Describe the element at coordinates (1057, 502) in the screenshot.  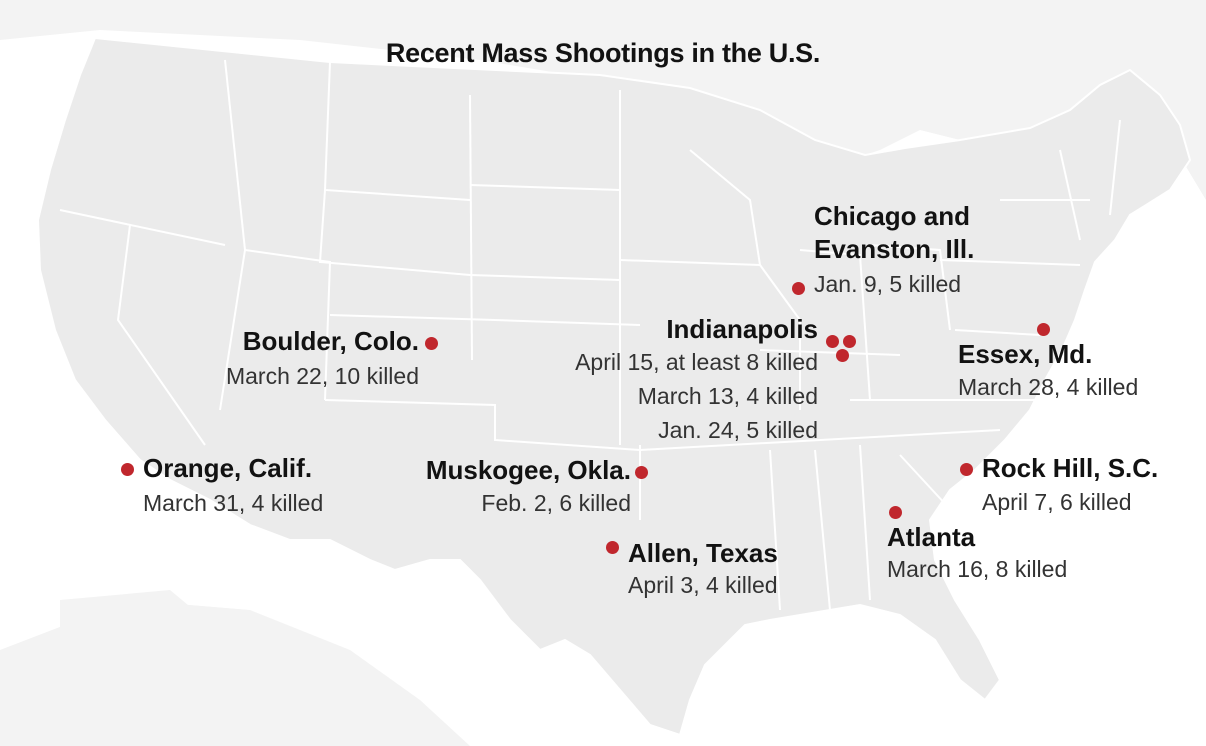
I see `detail-rockhill: April 7, 6 killed` at that location.